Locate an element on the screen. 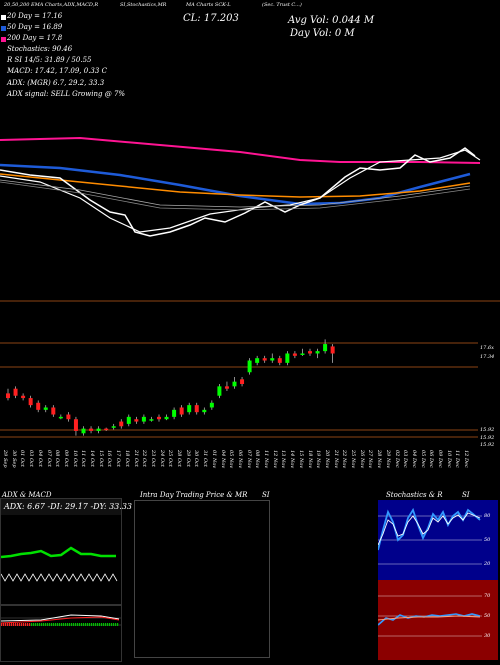 The image size is (500, 665). date-label: 31 Oct is located at coordinates (205, 458).